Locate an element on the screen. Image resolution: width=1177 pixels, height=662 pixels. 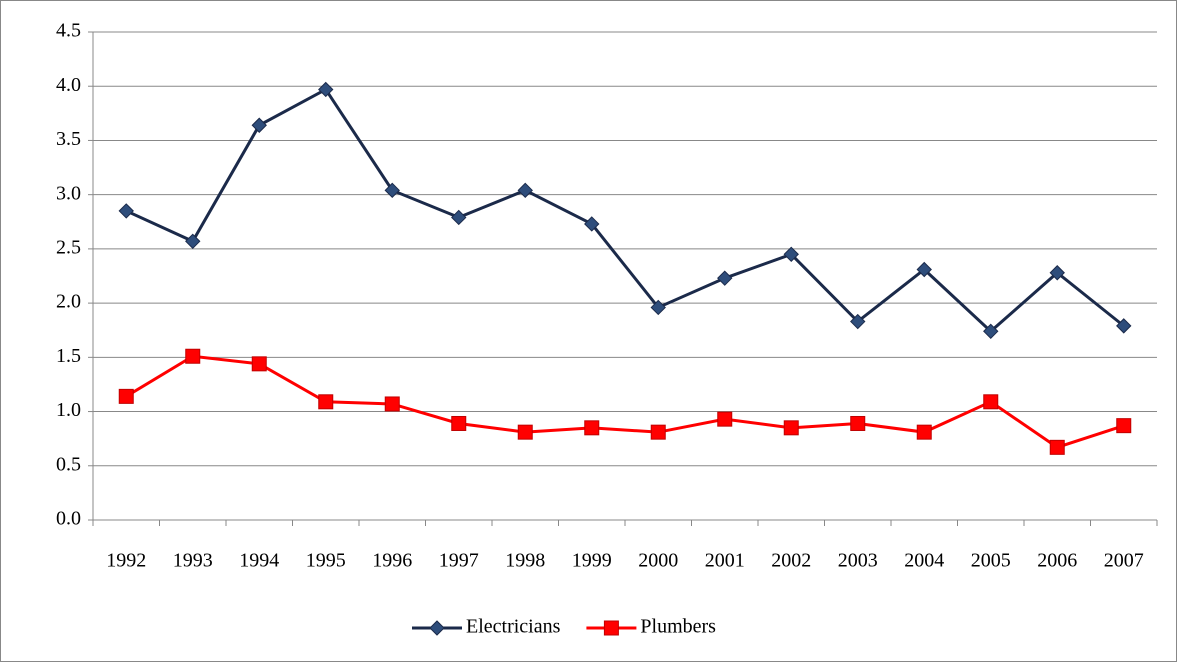
series-line is located at coordinates (625, 401).